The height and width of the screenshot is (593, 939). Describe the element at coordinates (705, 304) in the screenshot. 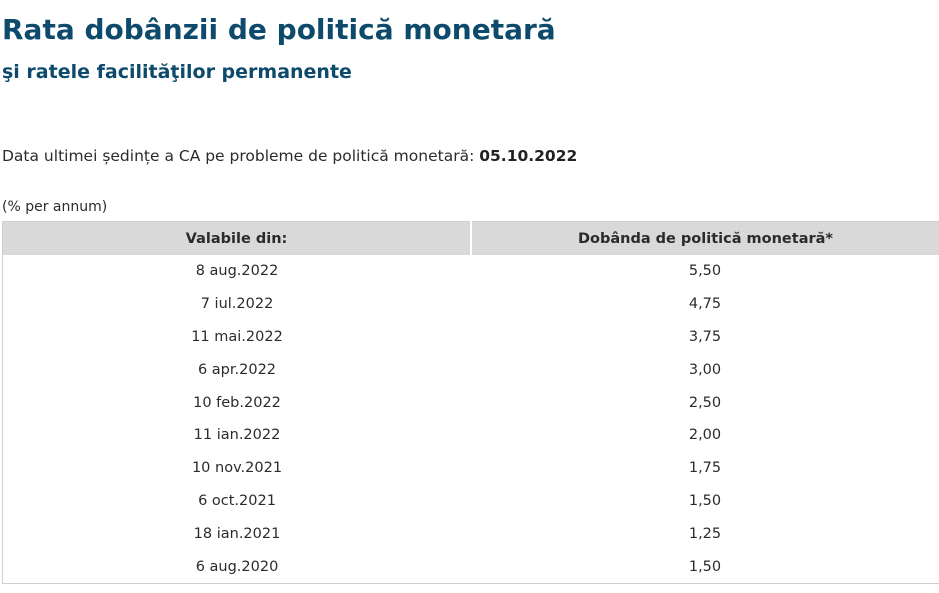

I see `cell-policy-rate: 4,75` at that location.